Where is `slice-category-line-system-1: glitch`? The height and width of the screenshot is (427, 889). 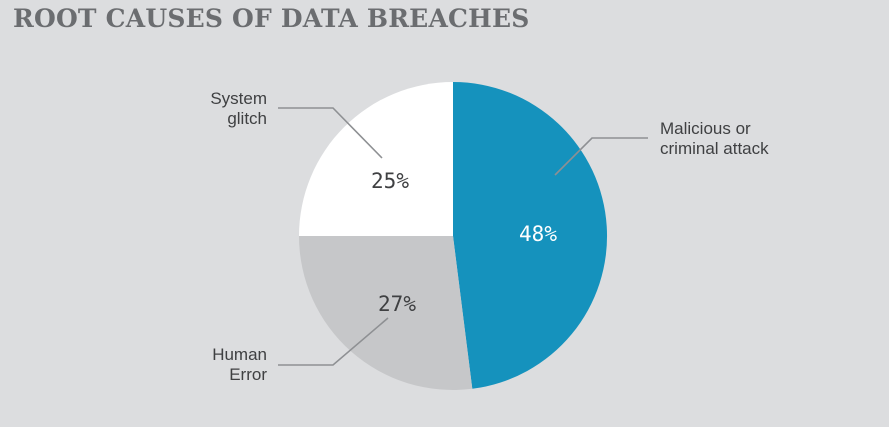
slice-category-line-system-1: glitch is located at coordinates (247, 118).